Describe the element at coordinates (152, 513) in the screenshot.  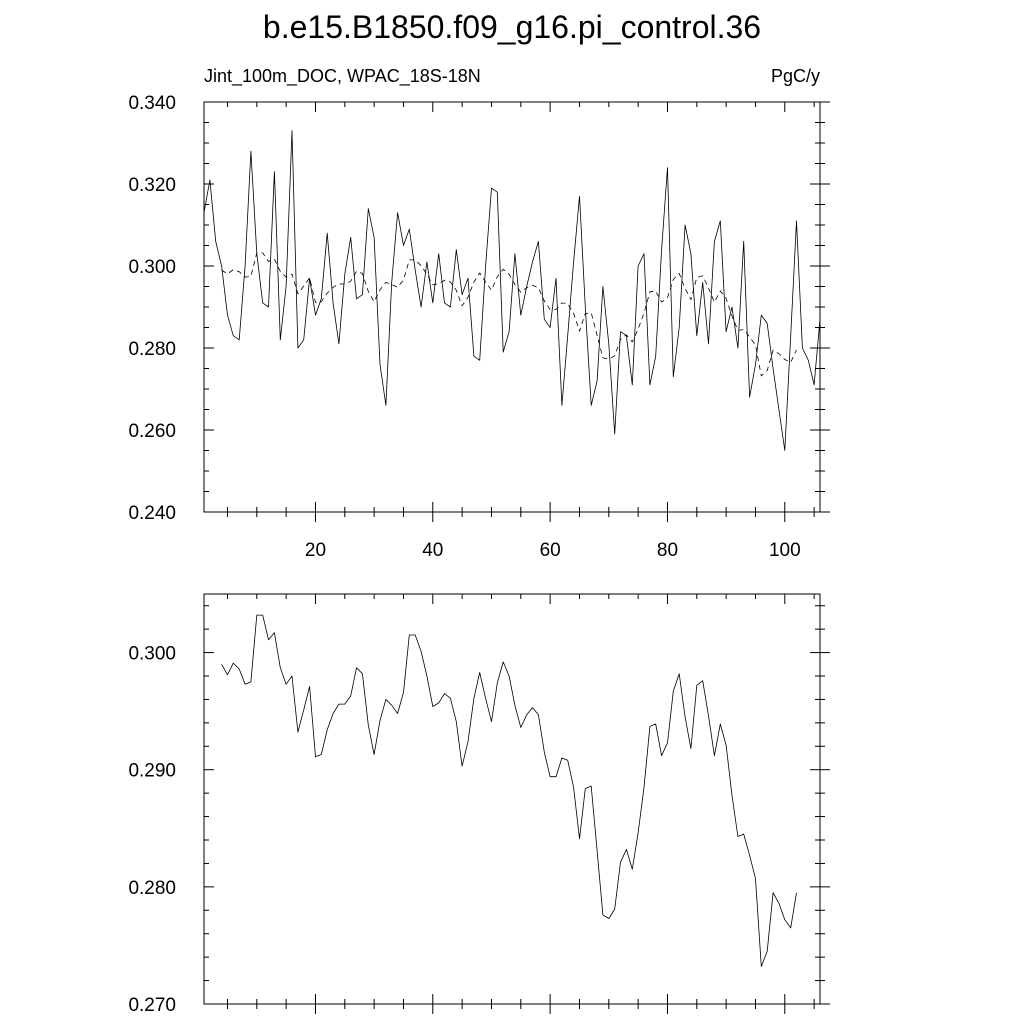
I see `top-y-tick-label: 0.240` at that location.